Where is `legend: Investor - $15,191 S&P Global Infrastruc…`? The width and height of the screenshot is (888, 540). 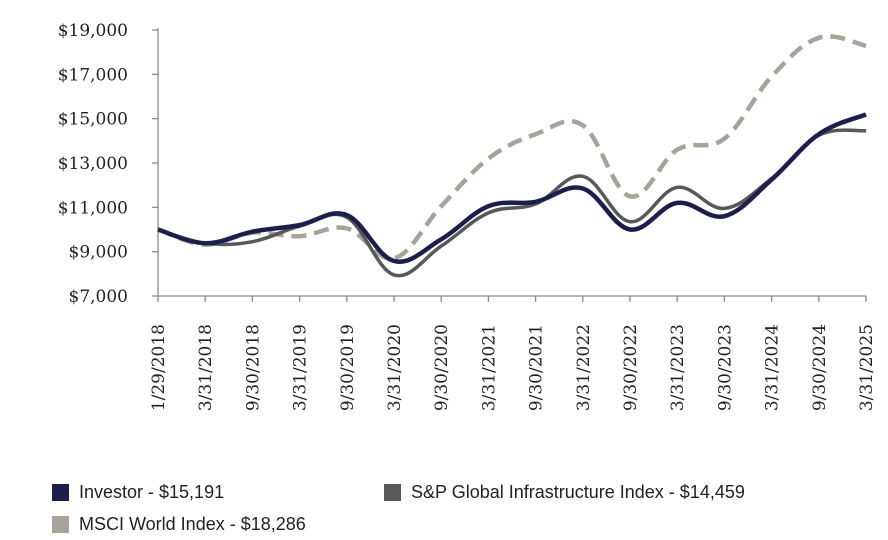
legend: Investor - $15,191 S&P Global Infrastruc… is located at coordinates (444, 507).